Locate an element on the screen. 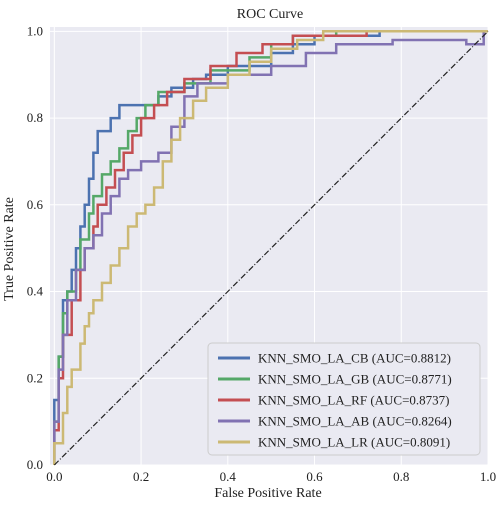 The image size is (498, 505). x-tick-label: 0.2 is located at coordinates (141, 476).